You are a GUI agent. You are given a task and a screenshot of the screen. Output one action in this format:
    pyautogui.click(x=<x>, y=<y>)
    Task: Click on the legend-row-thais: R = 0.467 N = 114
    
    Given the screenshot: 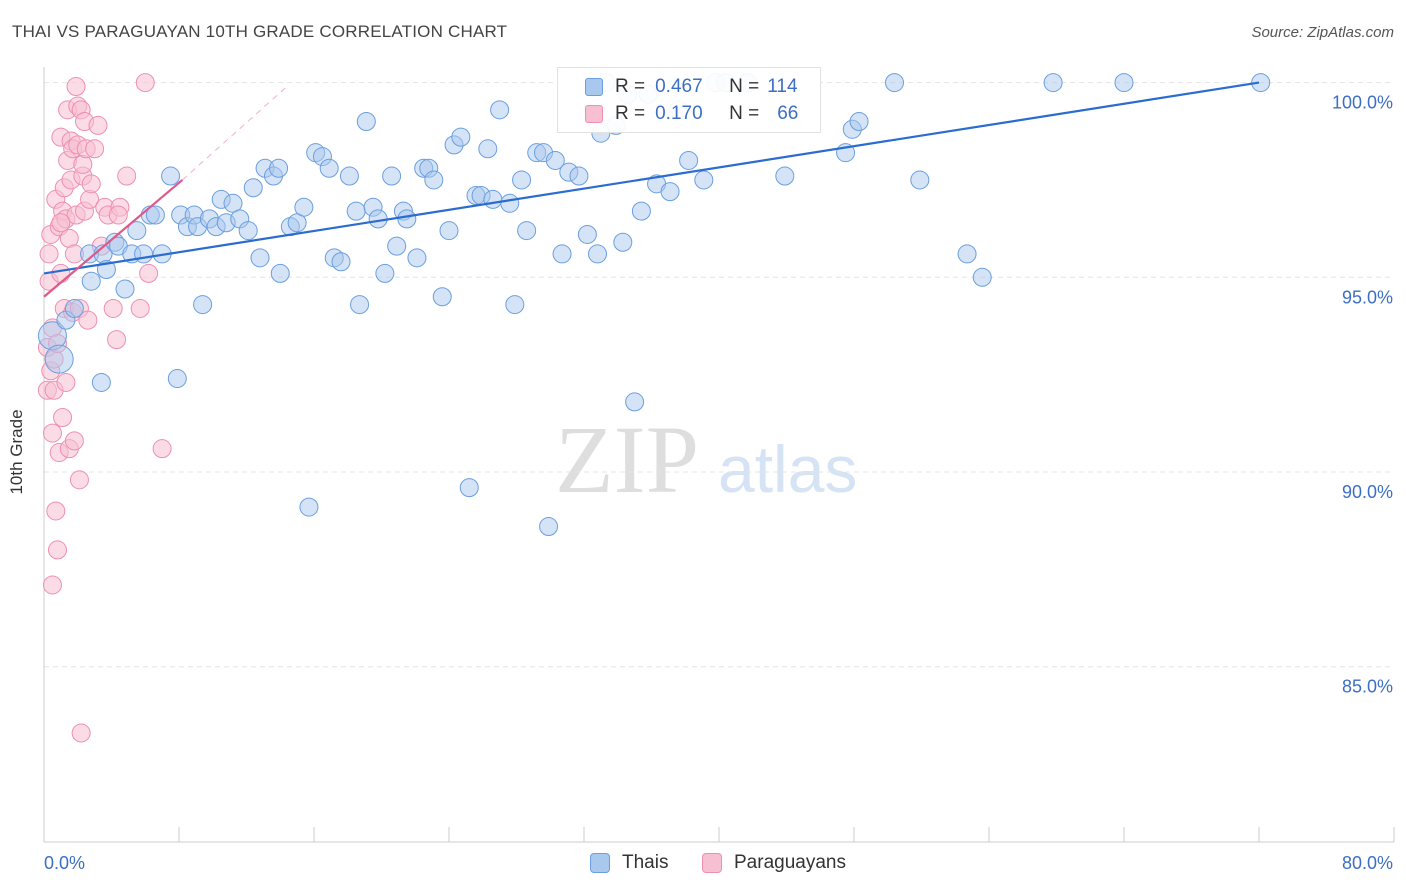 What is the action you would take?
    pyautogui.click(x=678, y=87)
    